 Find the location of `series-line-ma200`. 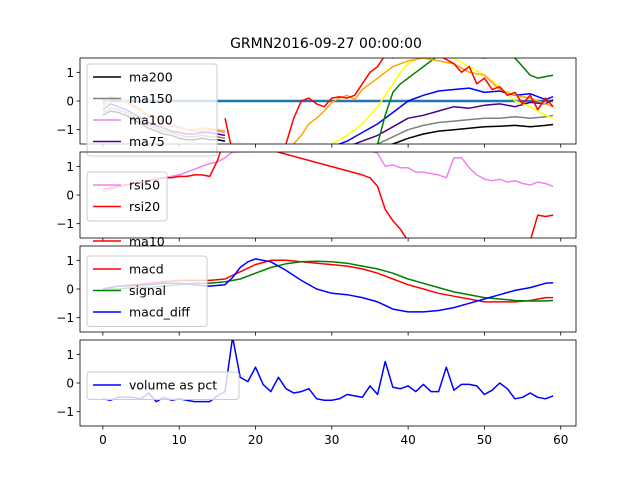

series-line-ma200 is located at coordinates (472, 133).